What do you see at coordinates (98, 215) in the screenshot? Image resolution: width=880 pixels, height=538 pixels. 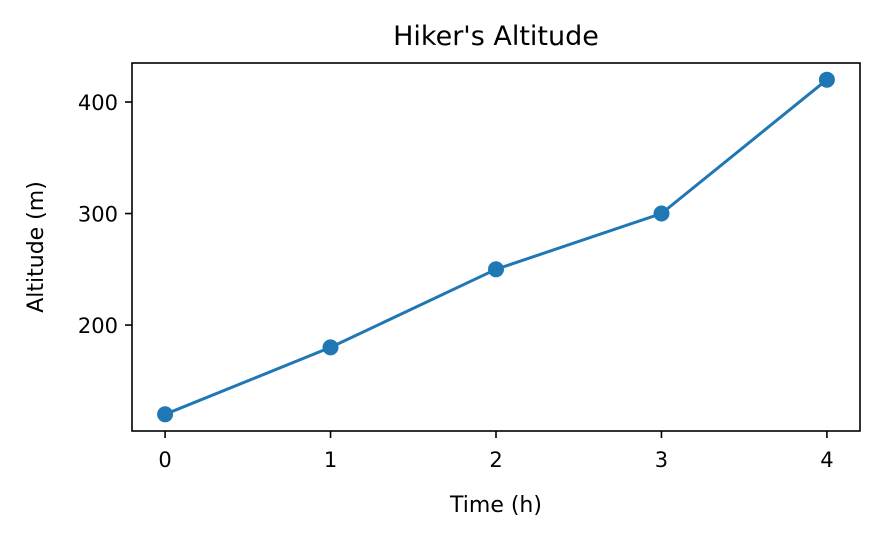 I see `y-tick-label: 300` at bounding box center [98, 215].